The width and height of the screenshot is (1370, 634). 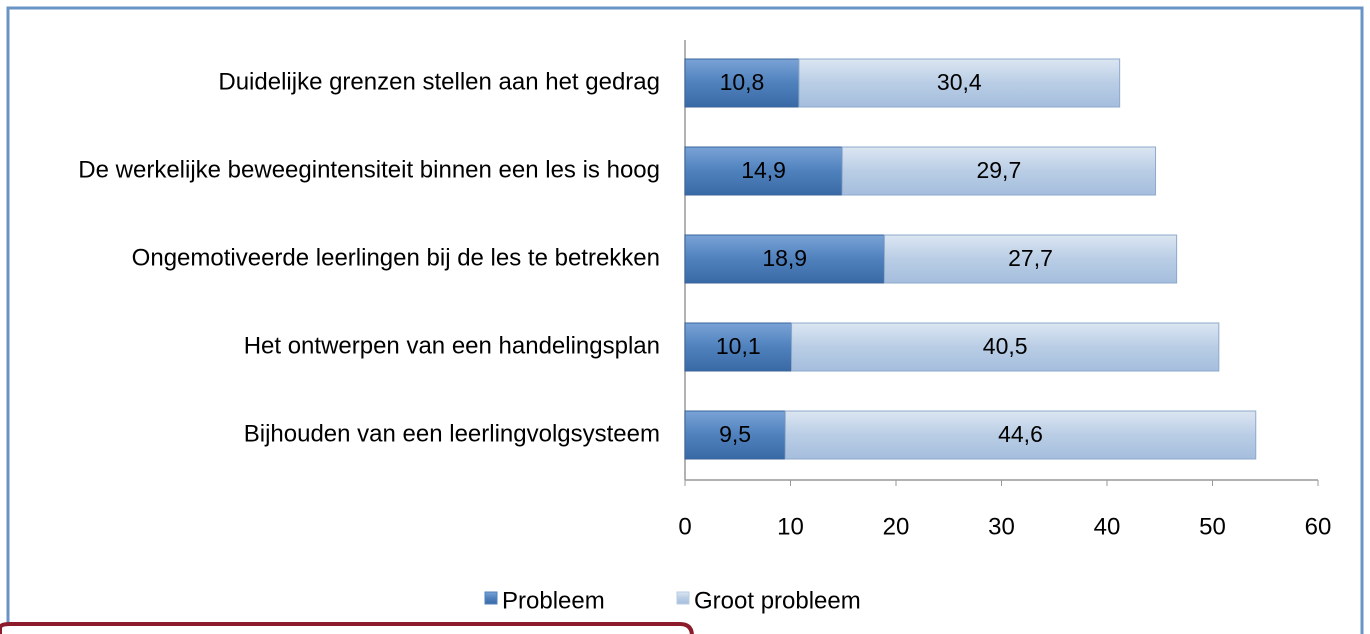 I want to click on x-tick-label: 40, so click(x=1107, y=526).